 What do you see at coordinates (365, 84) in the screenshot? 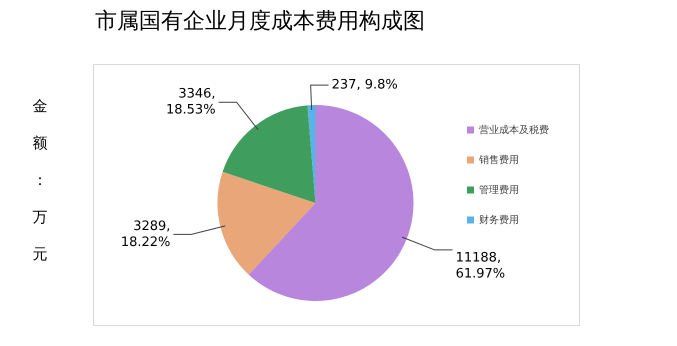
I see `data-label: 237, 9.8%` at bounding box center [365, 84].